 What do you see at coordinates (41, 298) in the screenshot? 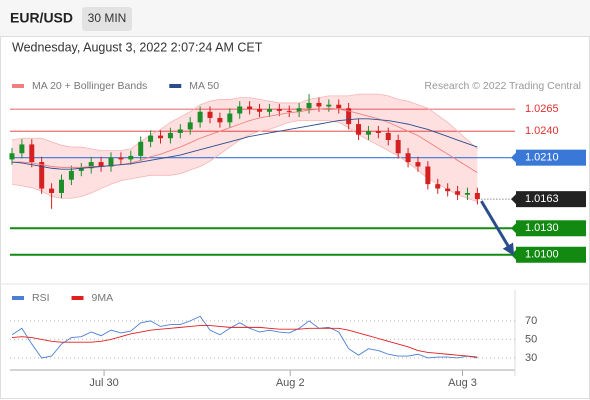
I see `legend-label: RSI` at bounding box center [41, 298].